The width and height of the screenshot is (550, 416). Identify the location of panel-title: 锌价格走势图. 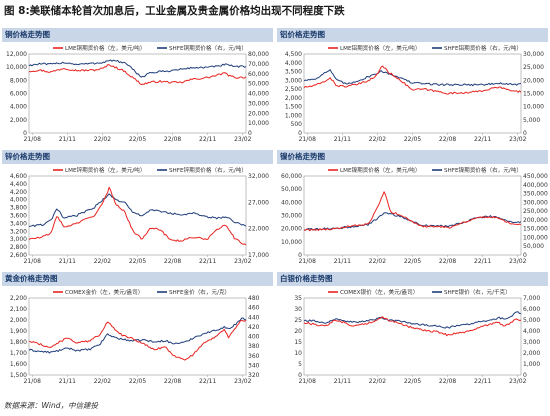
(27, 156).